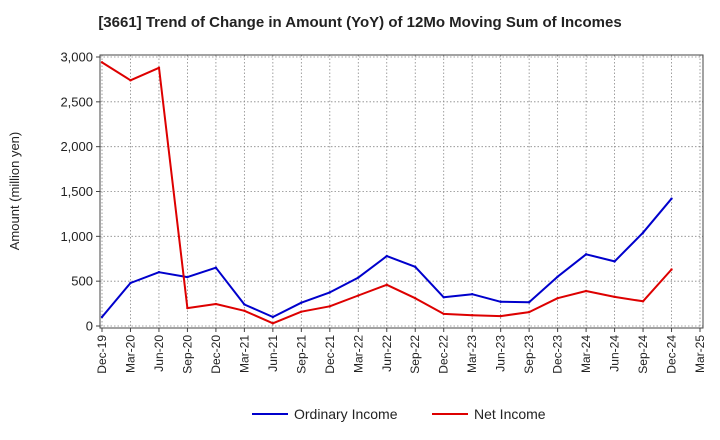  I want to click on x-tick-label: Sep-23, so click(529, 354).